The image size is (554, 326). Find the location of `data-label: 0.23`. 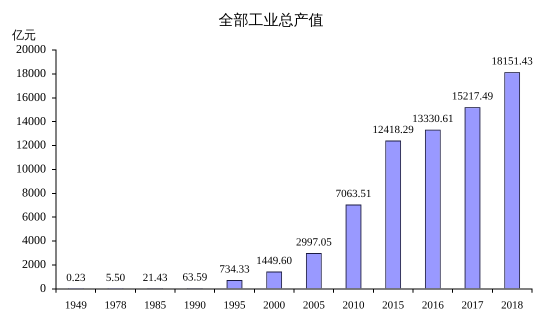

data-label: 0.23 is located at coordinates (76, 278).